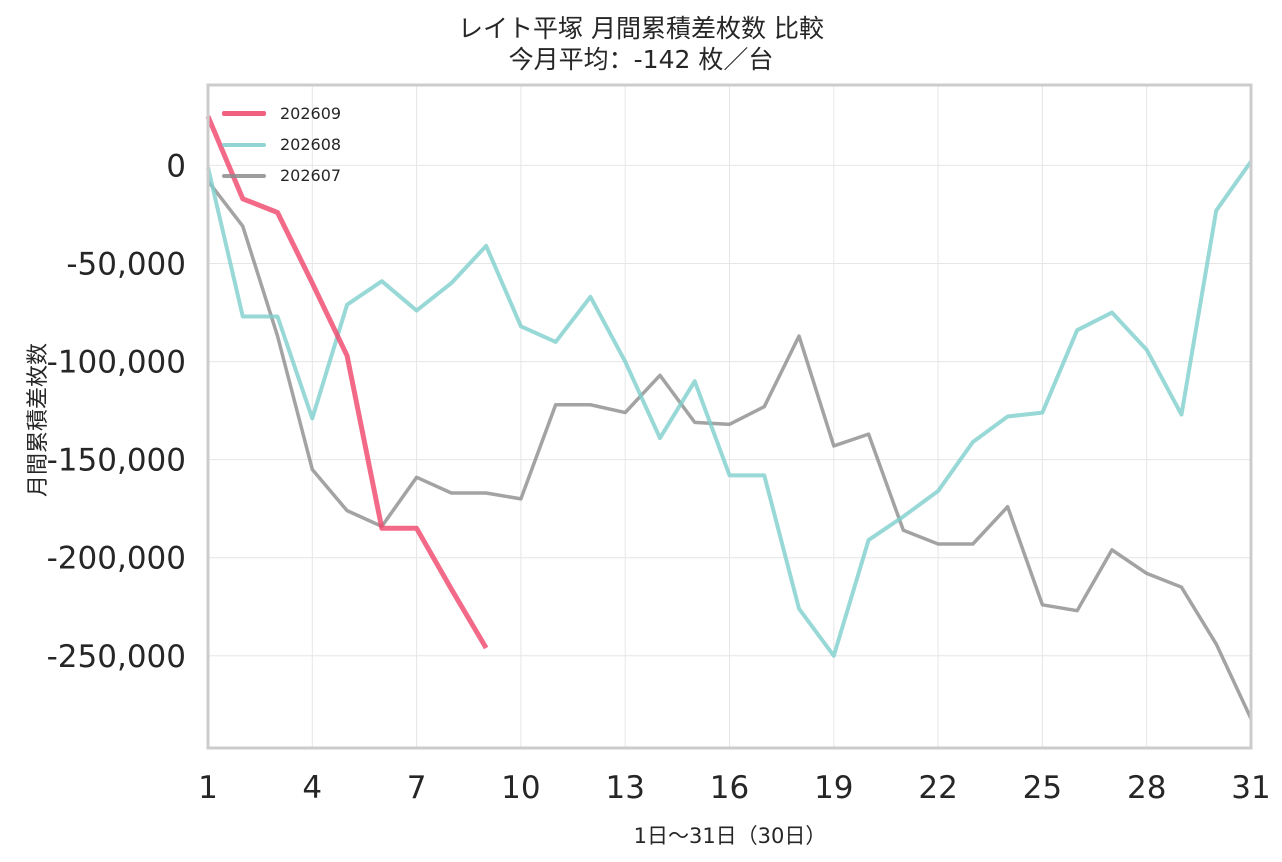  What do you see at coordinates (833, 788) in the screenshot?
I see `x-tick-label: 19` at bounding box center [833, 788].